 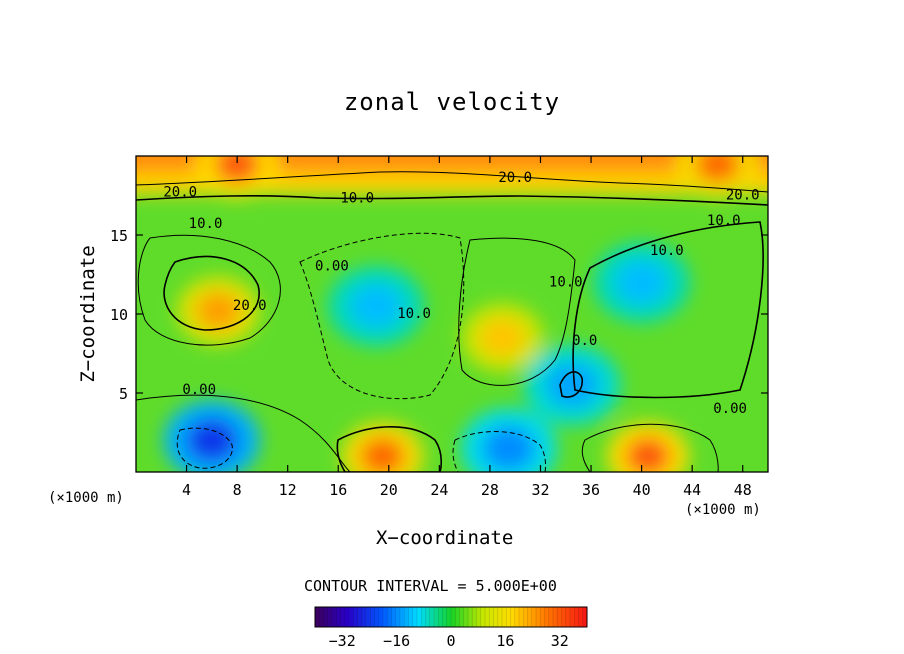 What do you see at coordinates (584, 341) in the screenshot?
I see `contour-label-11: 0.0` at bounding box center [584, 341].